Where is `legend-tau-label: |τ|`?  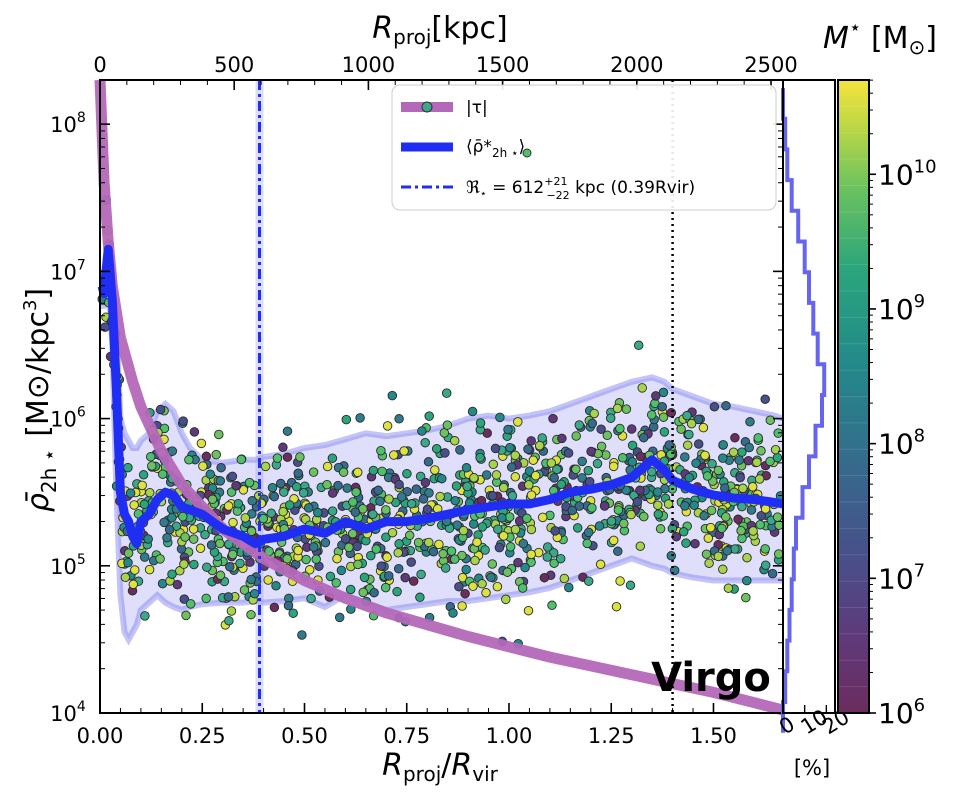
legend-tau-label: |τ| is located at coordinates (477, 108).